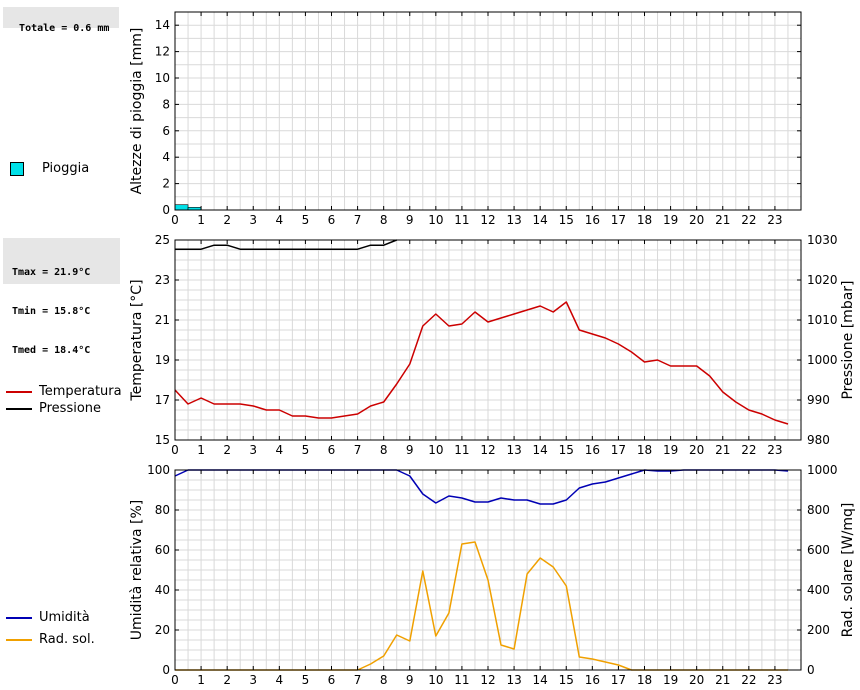 The width and height of the screenshot is (860, 690). I want to click on legend-humidity-label: Umidità, so click(64, 617).